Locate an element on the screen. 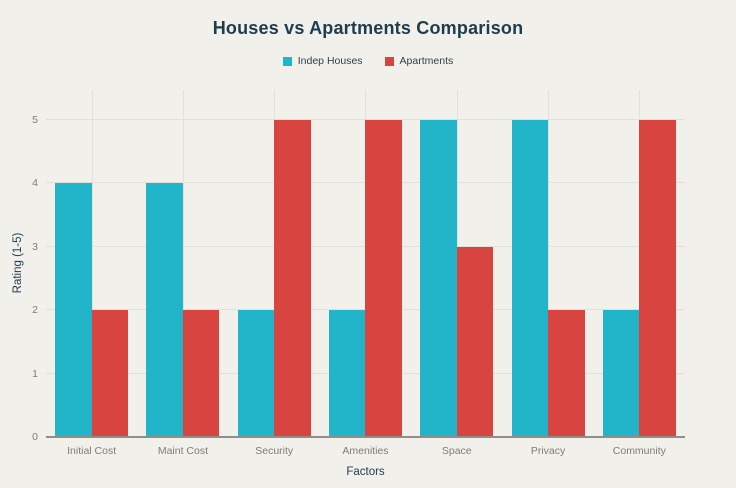 This screenshot has height=488, width=736. bar-indep-houses-amenities is located at coordinates (347, 373).